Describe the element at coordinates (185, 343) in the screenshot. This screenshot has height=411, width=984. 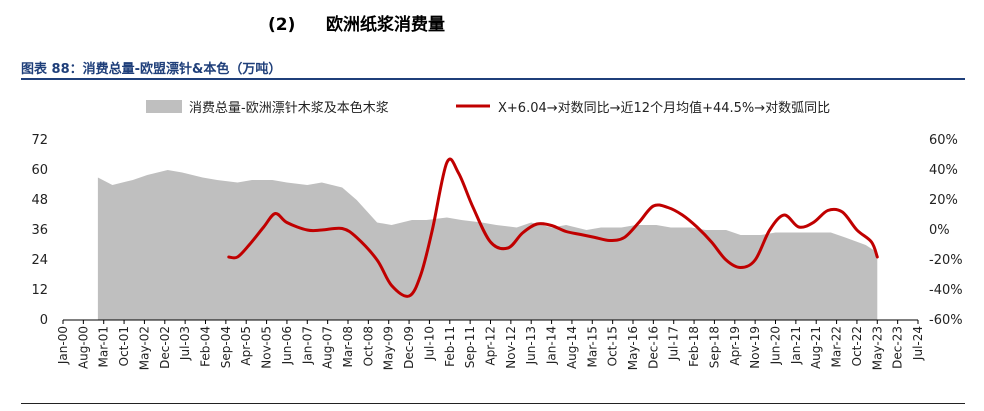
I see `x-tick-label: Jul-03` at that location.